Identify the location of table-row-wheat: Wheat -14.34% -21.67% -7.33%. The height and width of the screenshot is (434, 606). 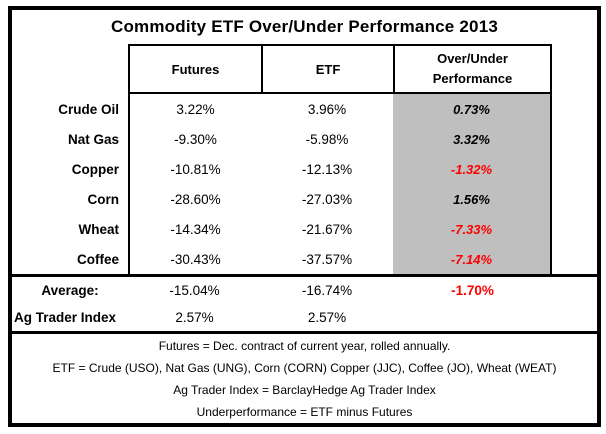
(304, 229).